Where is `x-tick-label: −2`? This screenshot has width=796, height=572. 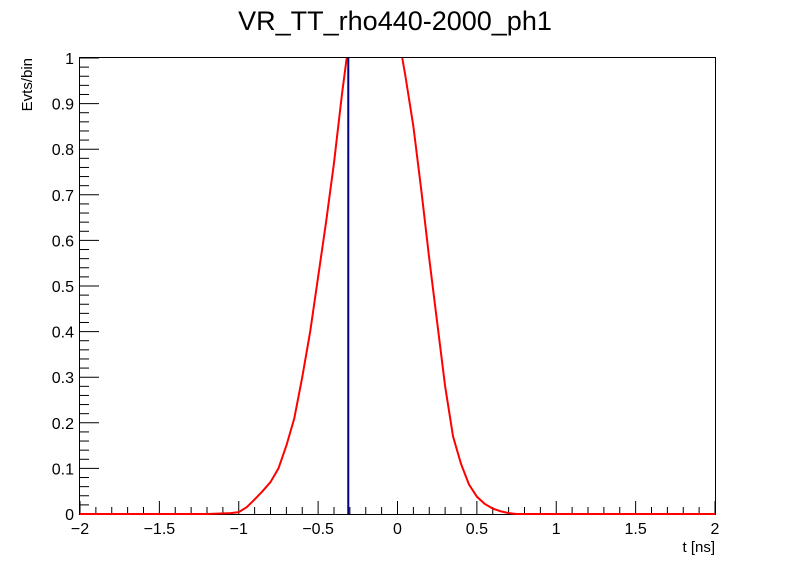
x-tick-label: −2 is located at coordinates (80, 529).